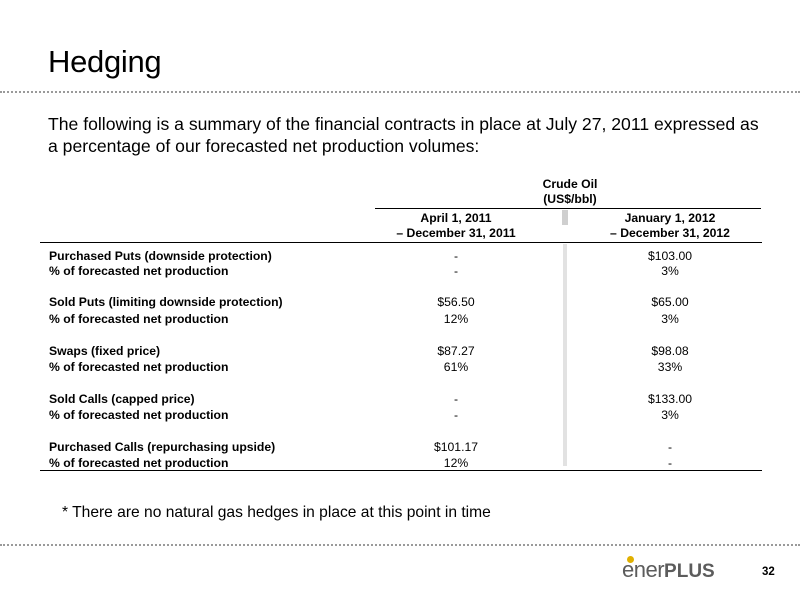 This screenshot has width=800, height=600. Describe the element at coordinates (401, 470) in the screenshot. I see `table-bottom-rule` at that location.